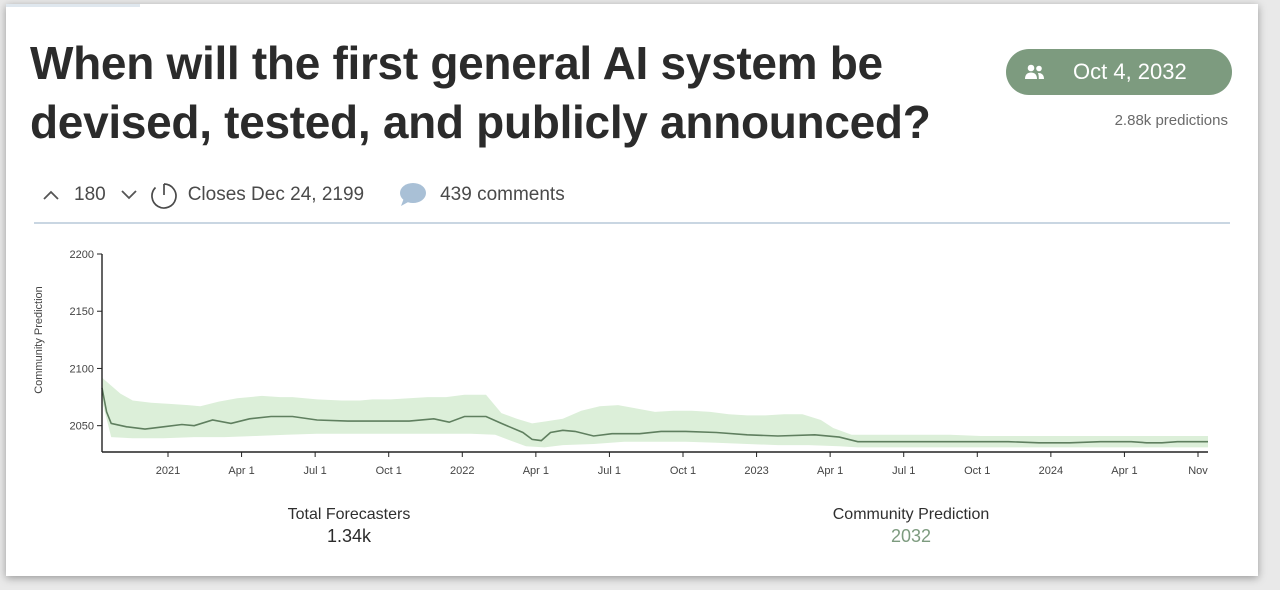  I want to click on clock-icon, so click(163, 196).